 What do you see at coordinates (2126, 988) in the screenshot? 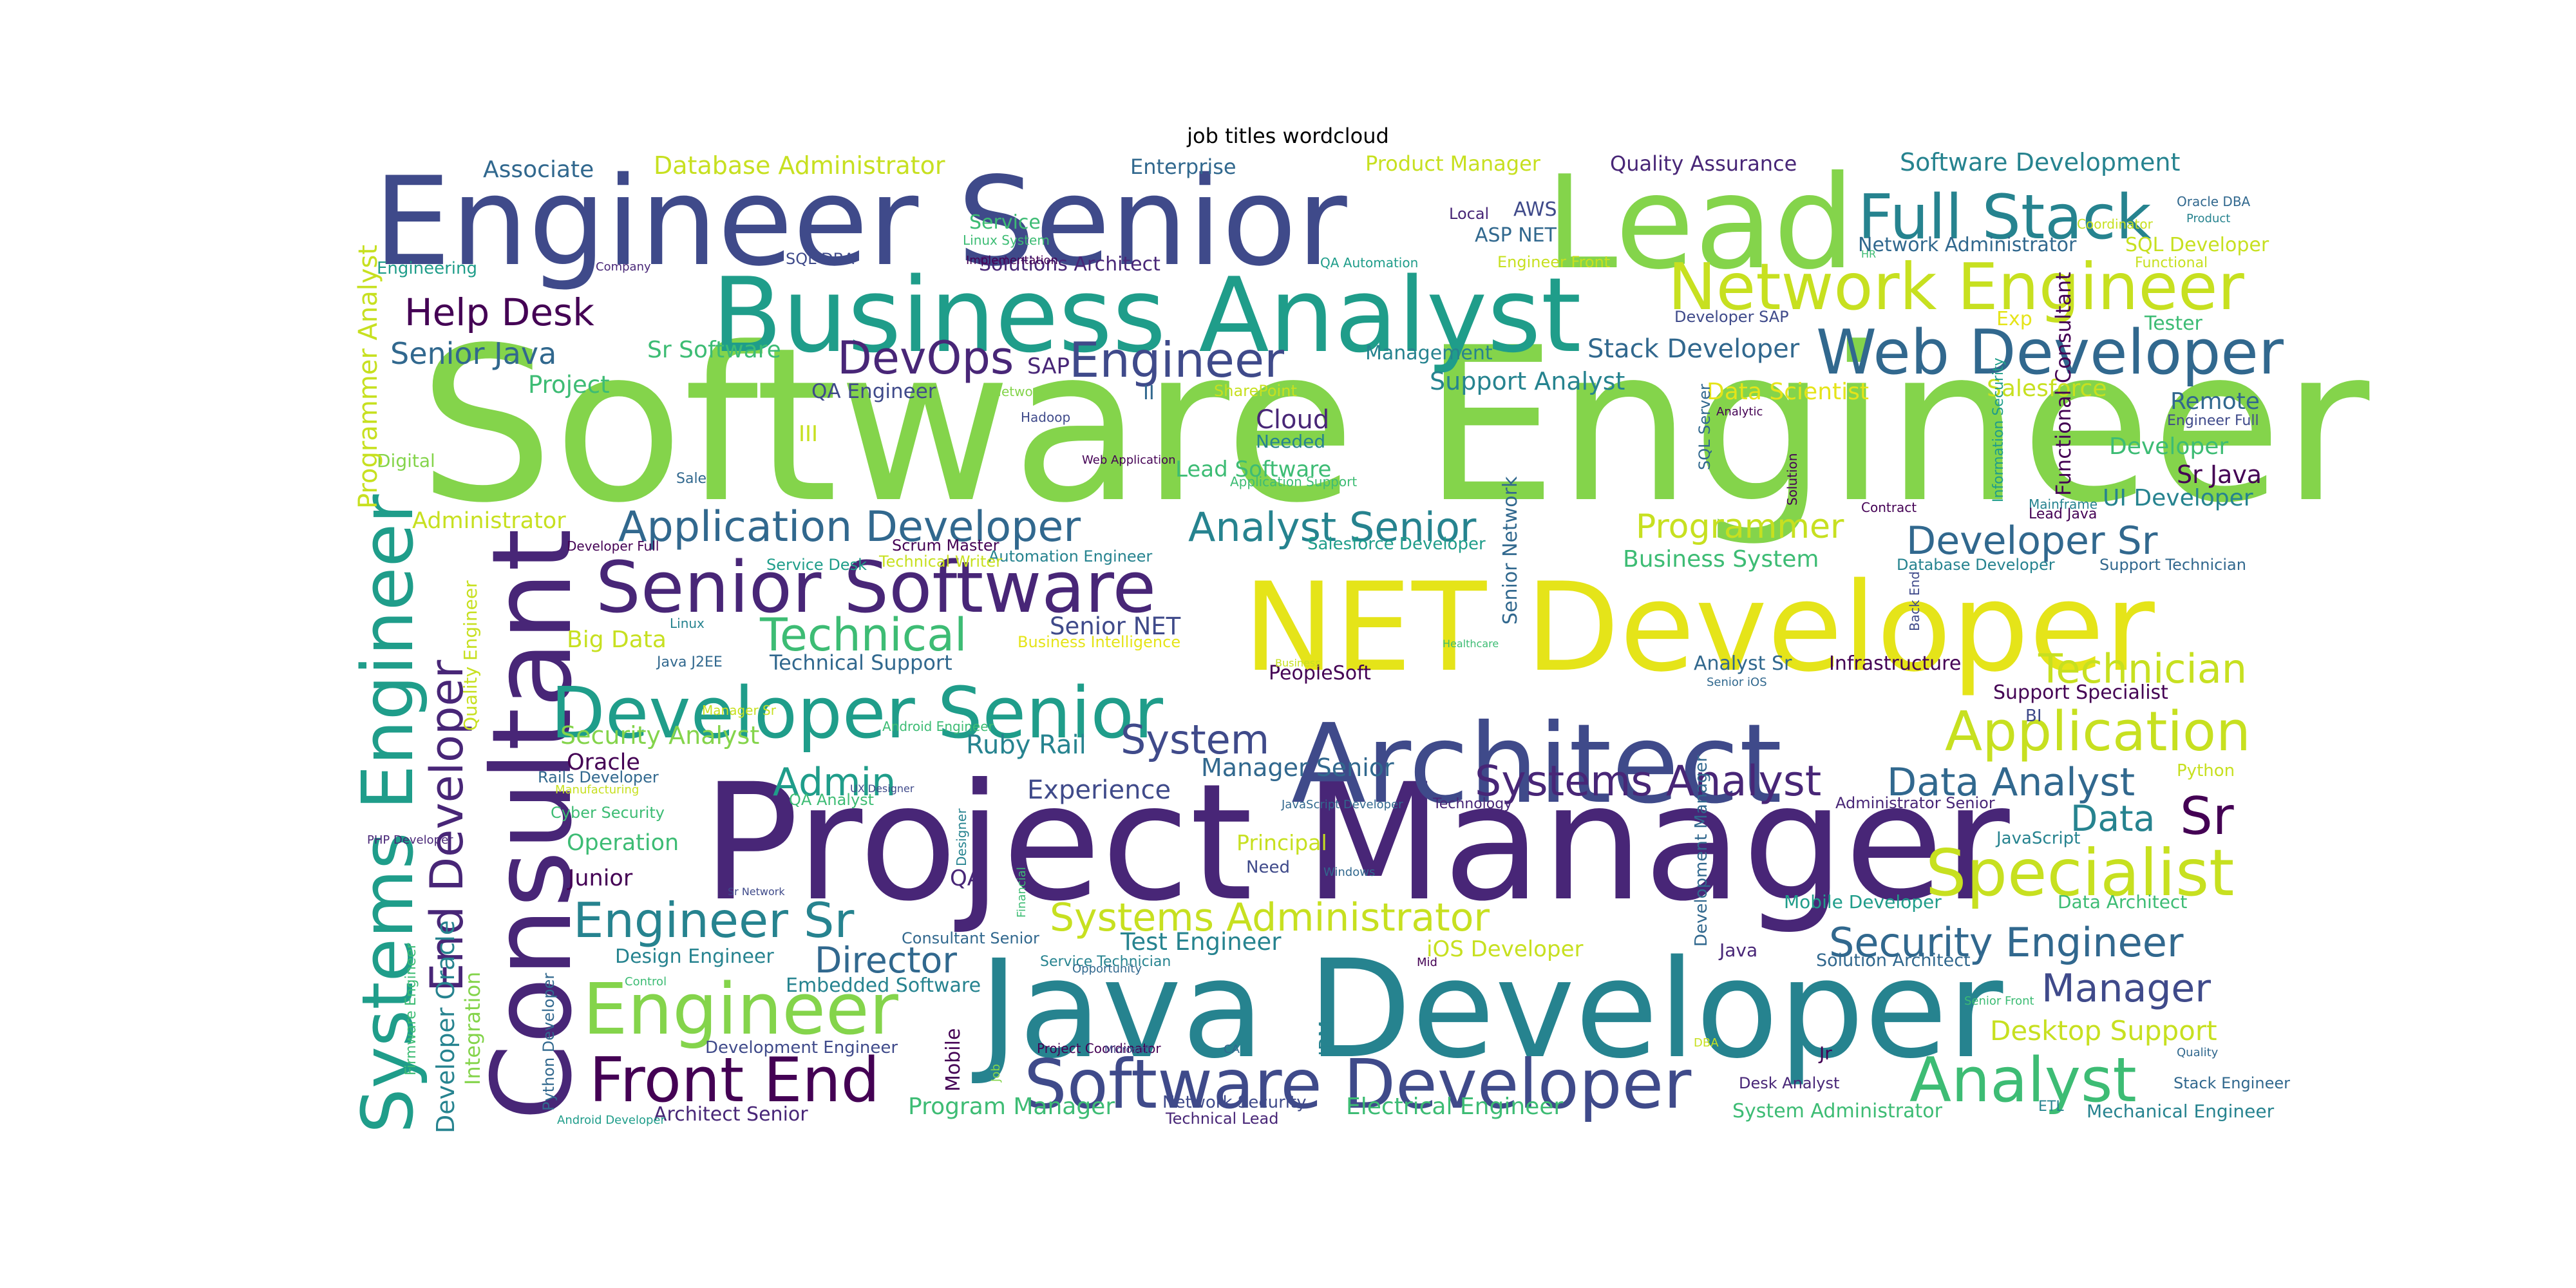
I see `word-manager: Manager` at bounding box center [2126, 988].